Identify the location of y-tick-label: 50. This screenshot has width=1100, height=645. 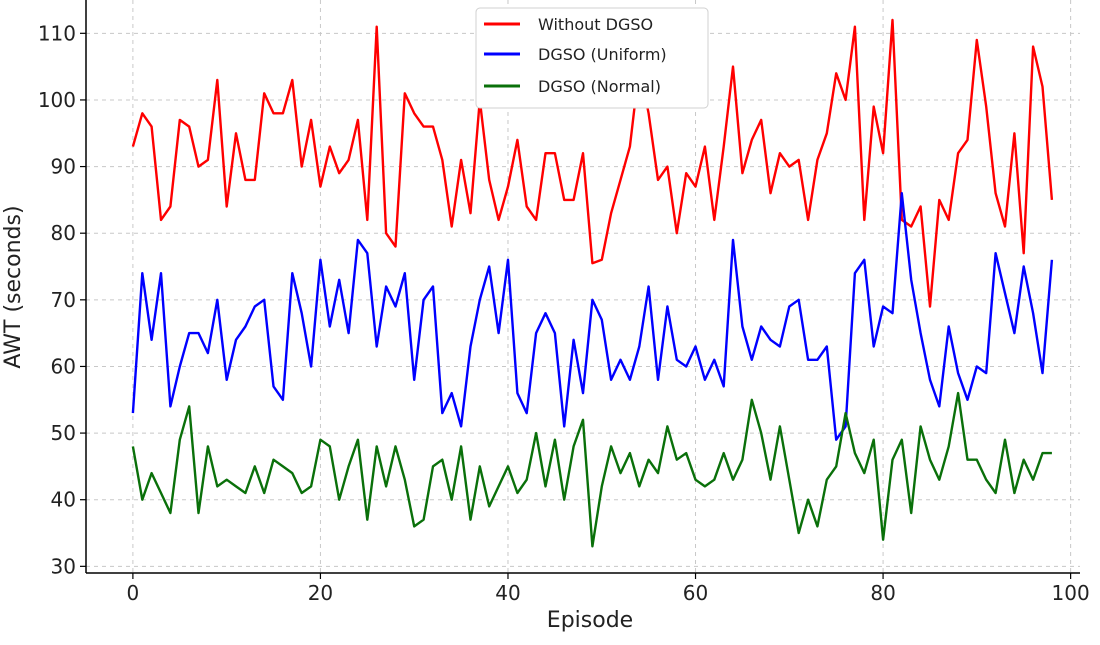
(63, 433).